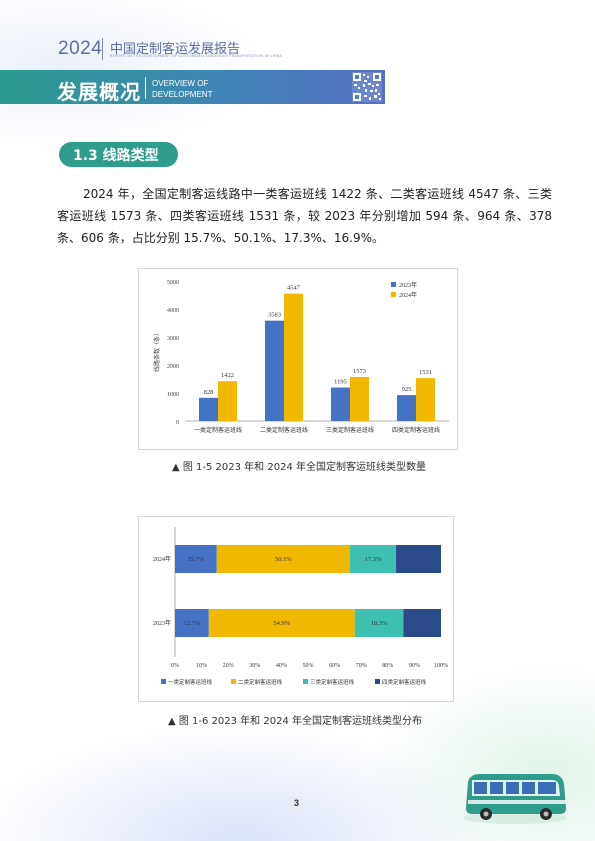 This screenshot has height=841, width=595. Describe the element at coordinates (515, 799) in the screenshot. I see `bus-illustration-icon` at that location.